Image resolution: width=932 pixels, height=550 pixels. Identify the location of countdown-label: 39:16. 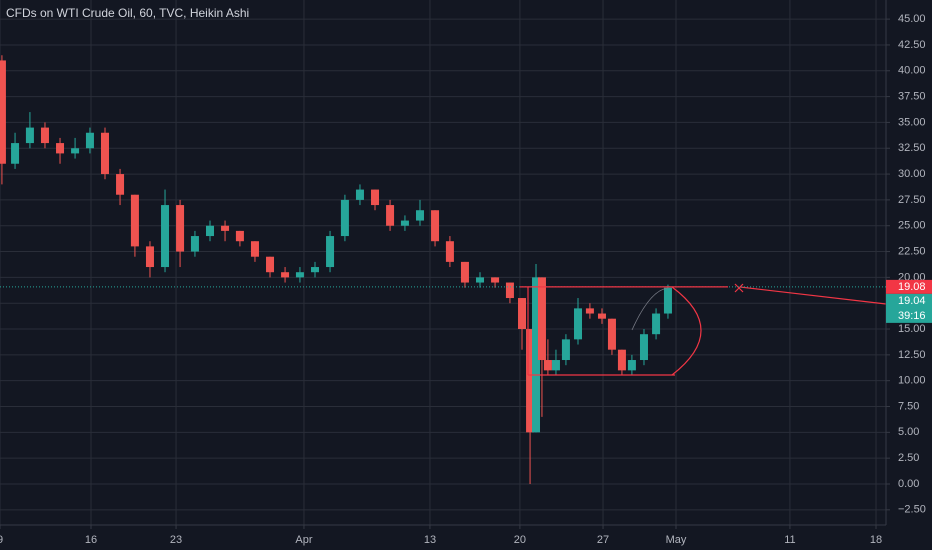
(912, 316).